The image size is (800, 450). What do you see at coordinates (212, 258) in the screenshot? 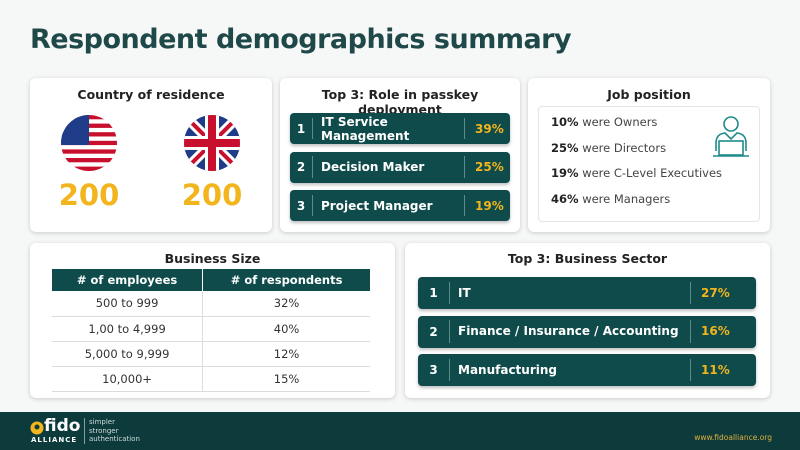
I see `card-title: Business Size` at bounding box center [212, 258].